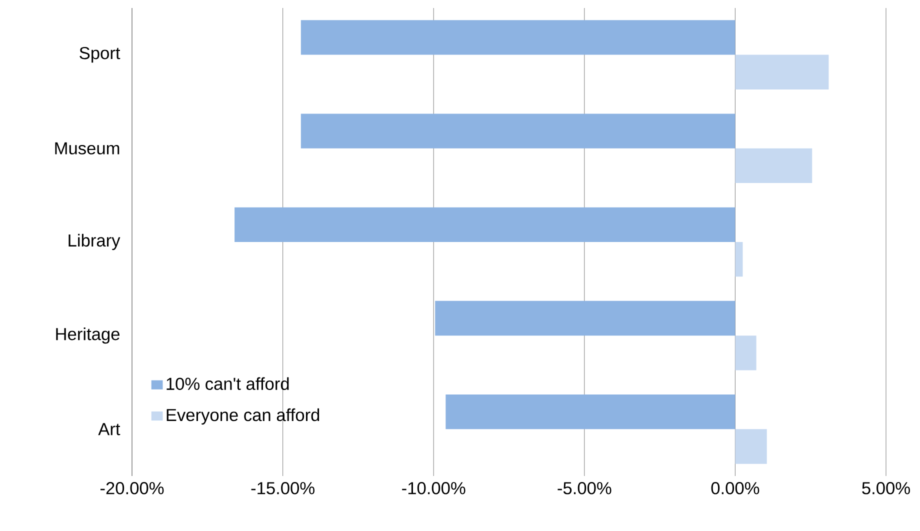 This screenshot has height=531, width=920. I want to click on x-tick-label: -20.00%, so click(132, 488).